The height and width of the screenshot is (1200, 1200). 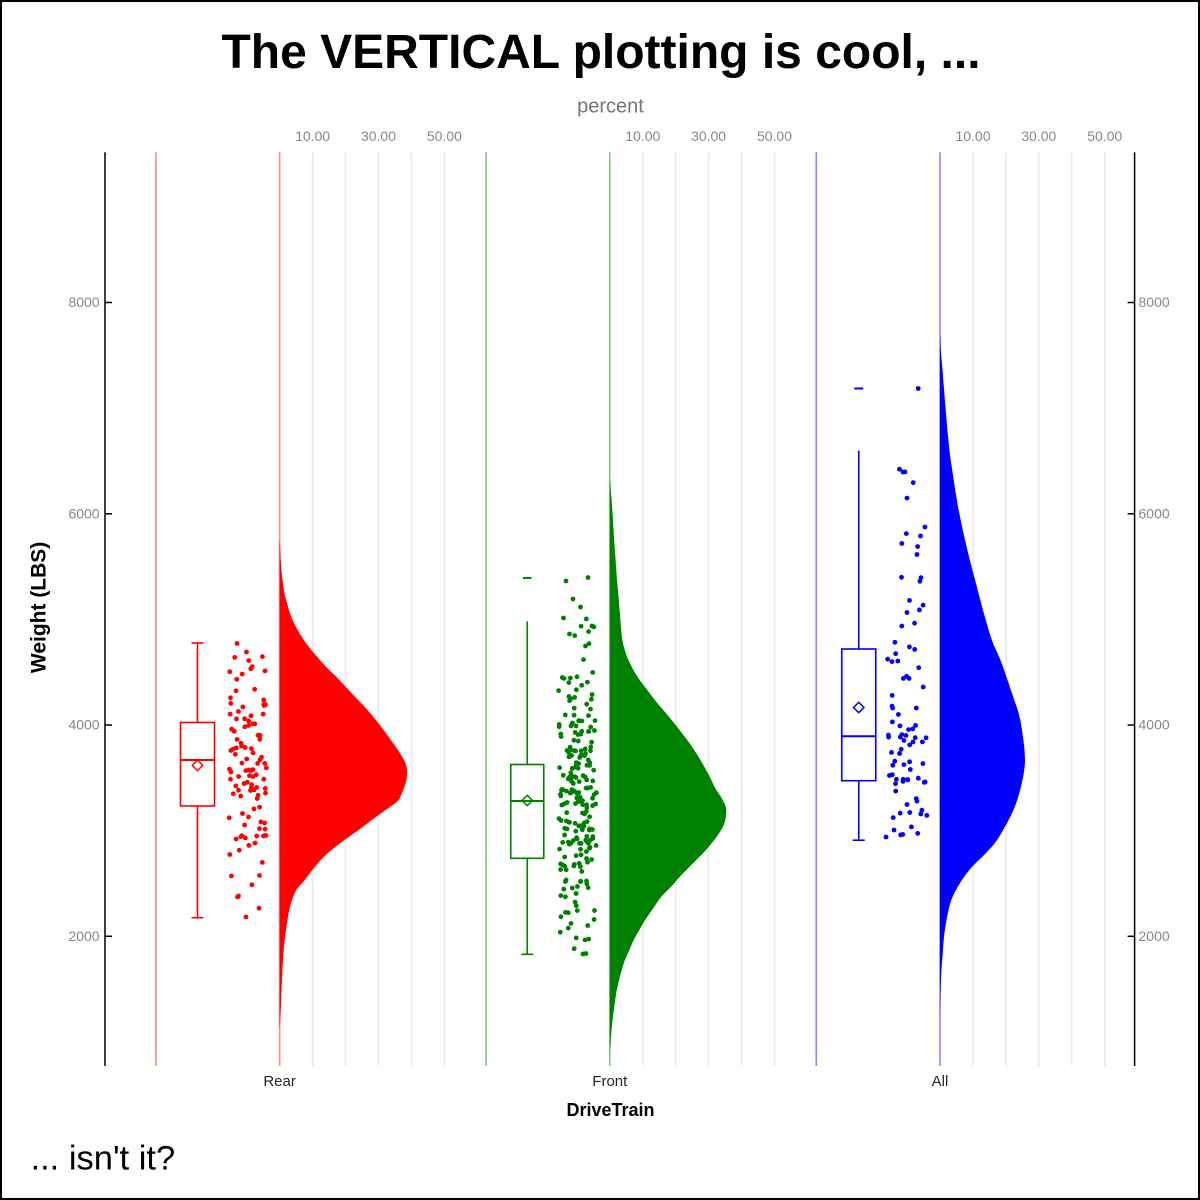 What do you see at coordinates (610, 1110) in the screenshot?
I see `svg-text: DriveTrain` at bounding box center [610, 1110].